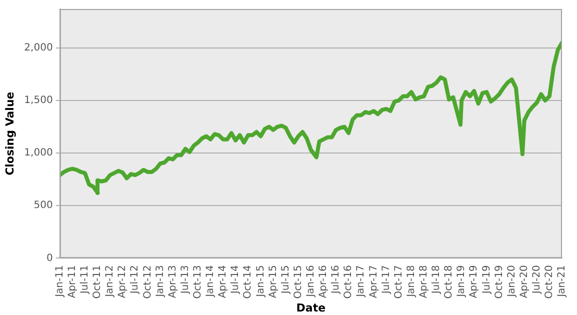 The width and height of the screenshot is (577, 315). Describe the element at coordinates (9, 134) in the screenshot. I see `y-axis-title: Closing Value` at that location.